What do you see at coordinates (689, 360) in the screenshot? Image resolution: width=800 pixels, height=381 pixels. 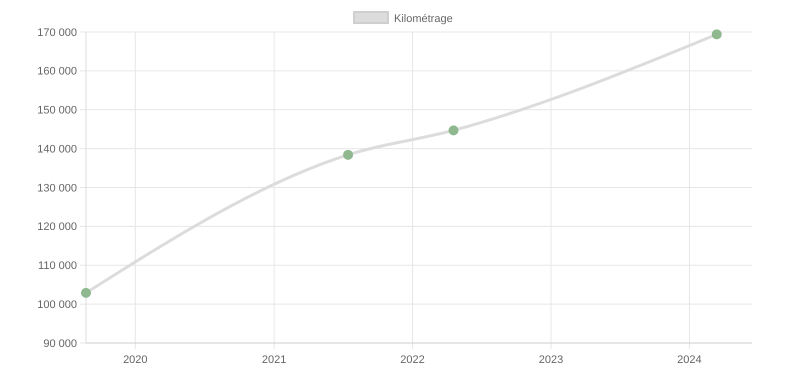 I see `x-tick-label: 2024` at bounding box center [689, 360].